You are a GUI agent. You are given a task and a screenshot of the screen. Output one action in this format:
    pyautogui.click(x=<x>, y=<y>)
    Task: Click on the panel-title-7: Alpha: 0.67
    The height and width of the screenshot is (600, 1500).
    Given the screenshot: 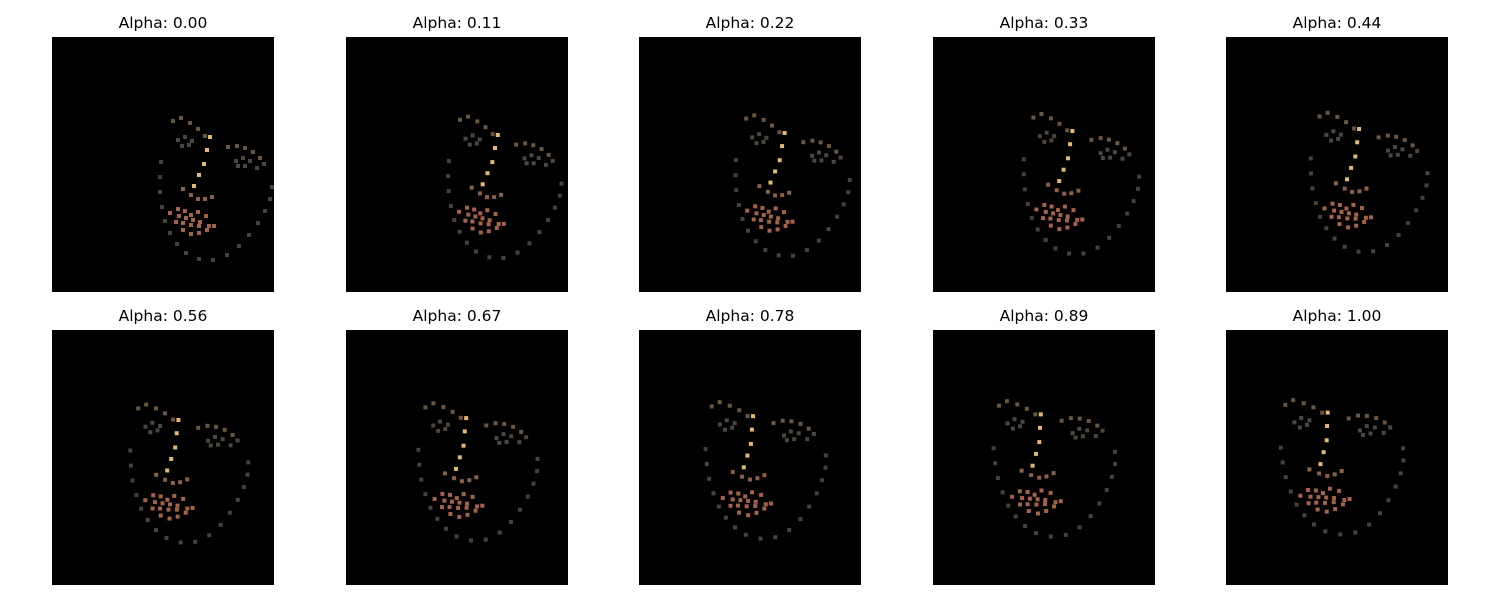 What is the action you would take?
    pyautogui.click(x=457, y=316)
    